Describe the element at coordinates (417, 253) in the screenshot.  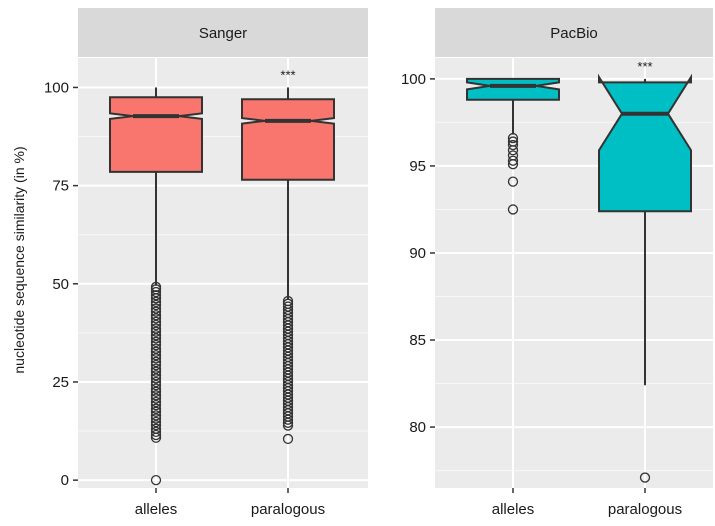
I see `y-tick-label: 90` at that location.